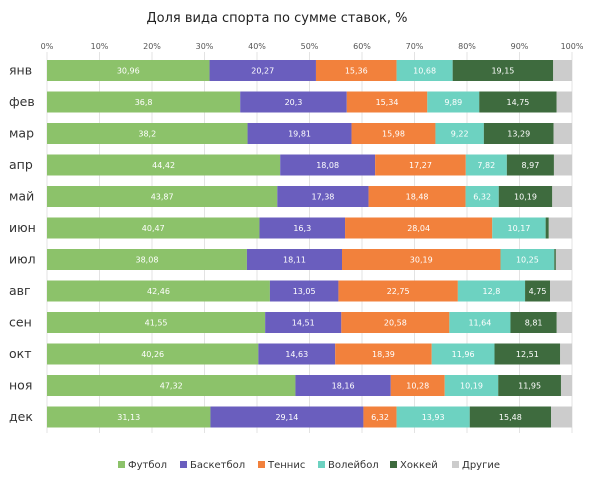 This screenshot has height=485, width=594. I want to click on category-label: окт, so click(20, 353).